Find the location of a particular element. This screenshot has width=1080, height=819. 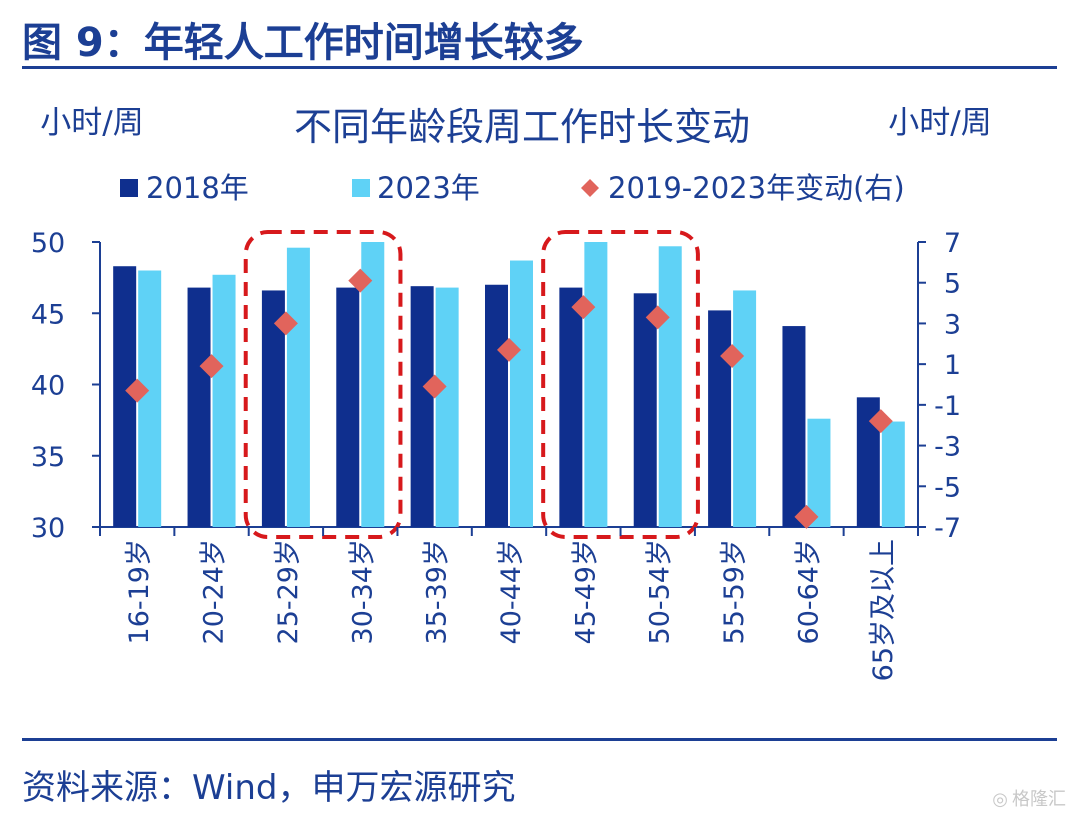

x-tick-label: 30-34岁 is located at coordinates (362, 591).